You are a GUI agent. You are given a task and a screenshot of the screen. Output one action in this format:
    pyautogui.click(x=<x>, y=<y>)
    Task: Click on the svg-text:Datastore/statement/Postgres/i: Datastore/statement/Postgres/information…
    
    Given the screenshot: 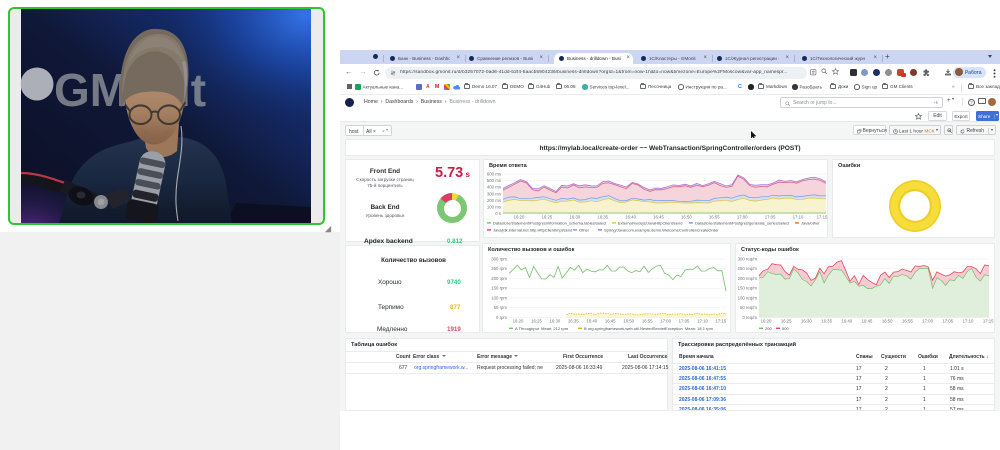 What is the action you would take?
    pyautogui.click(x=550, y=222)
    